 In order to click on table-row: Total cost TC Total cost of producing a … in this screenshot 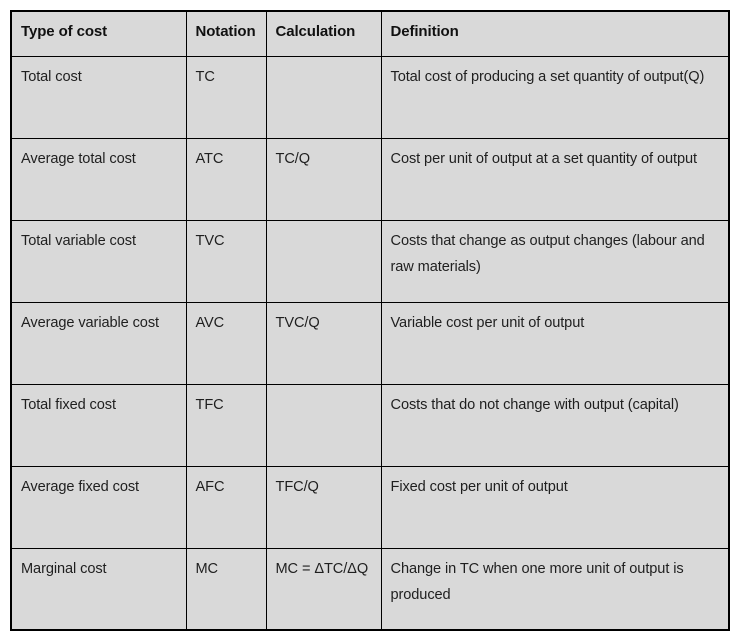, I will do `click(370, 97)`.